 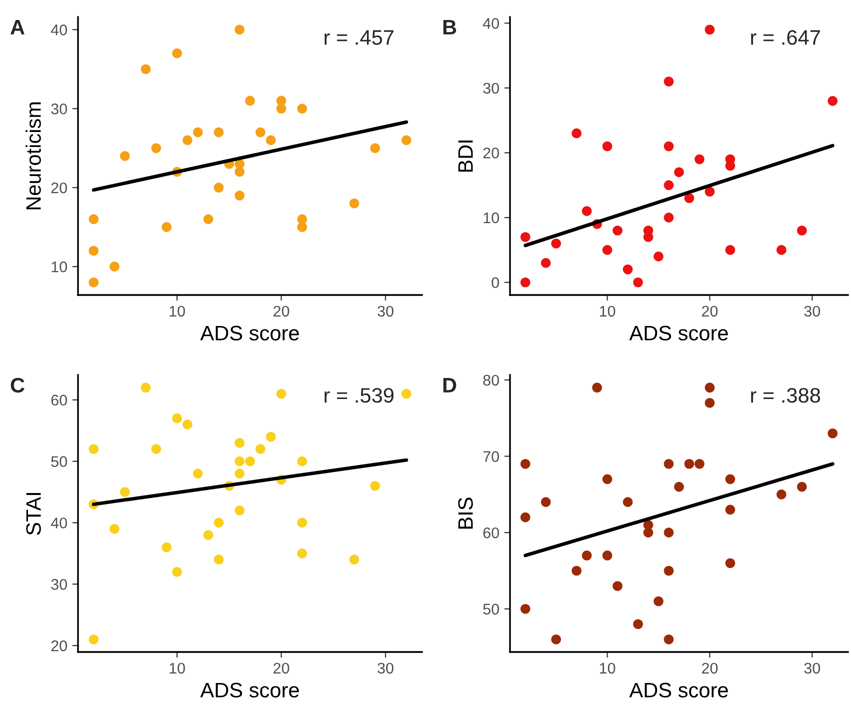 I want to click on chart-title: C, so click(x=17, y=385).